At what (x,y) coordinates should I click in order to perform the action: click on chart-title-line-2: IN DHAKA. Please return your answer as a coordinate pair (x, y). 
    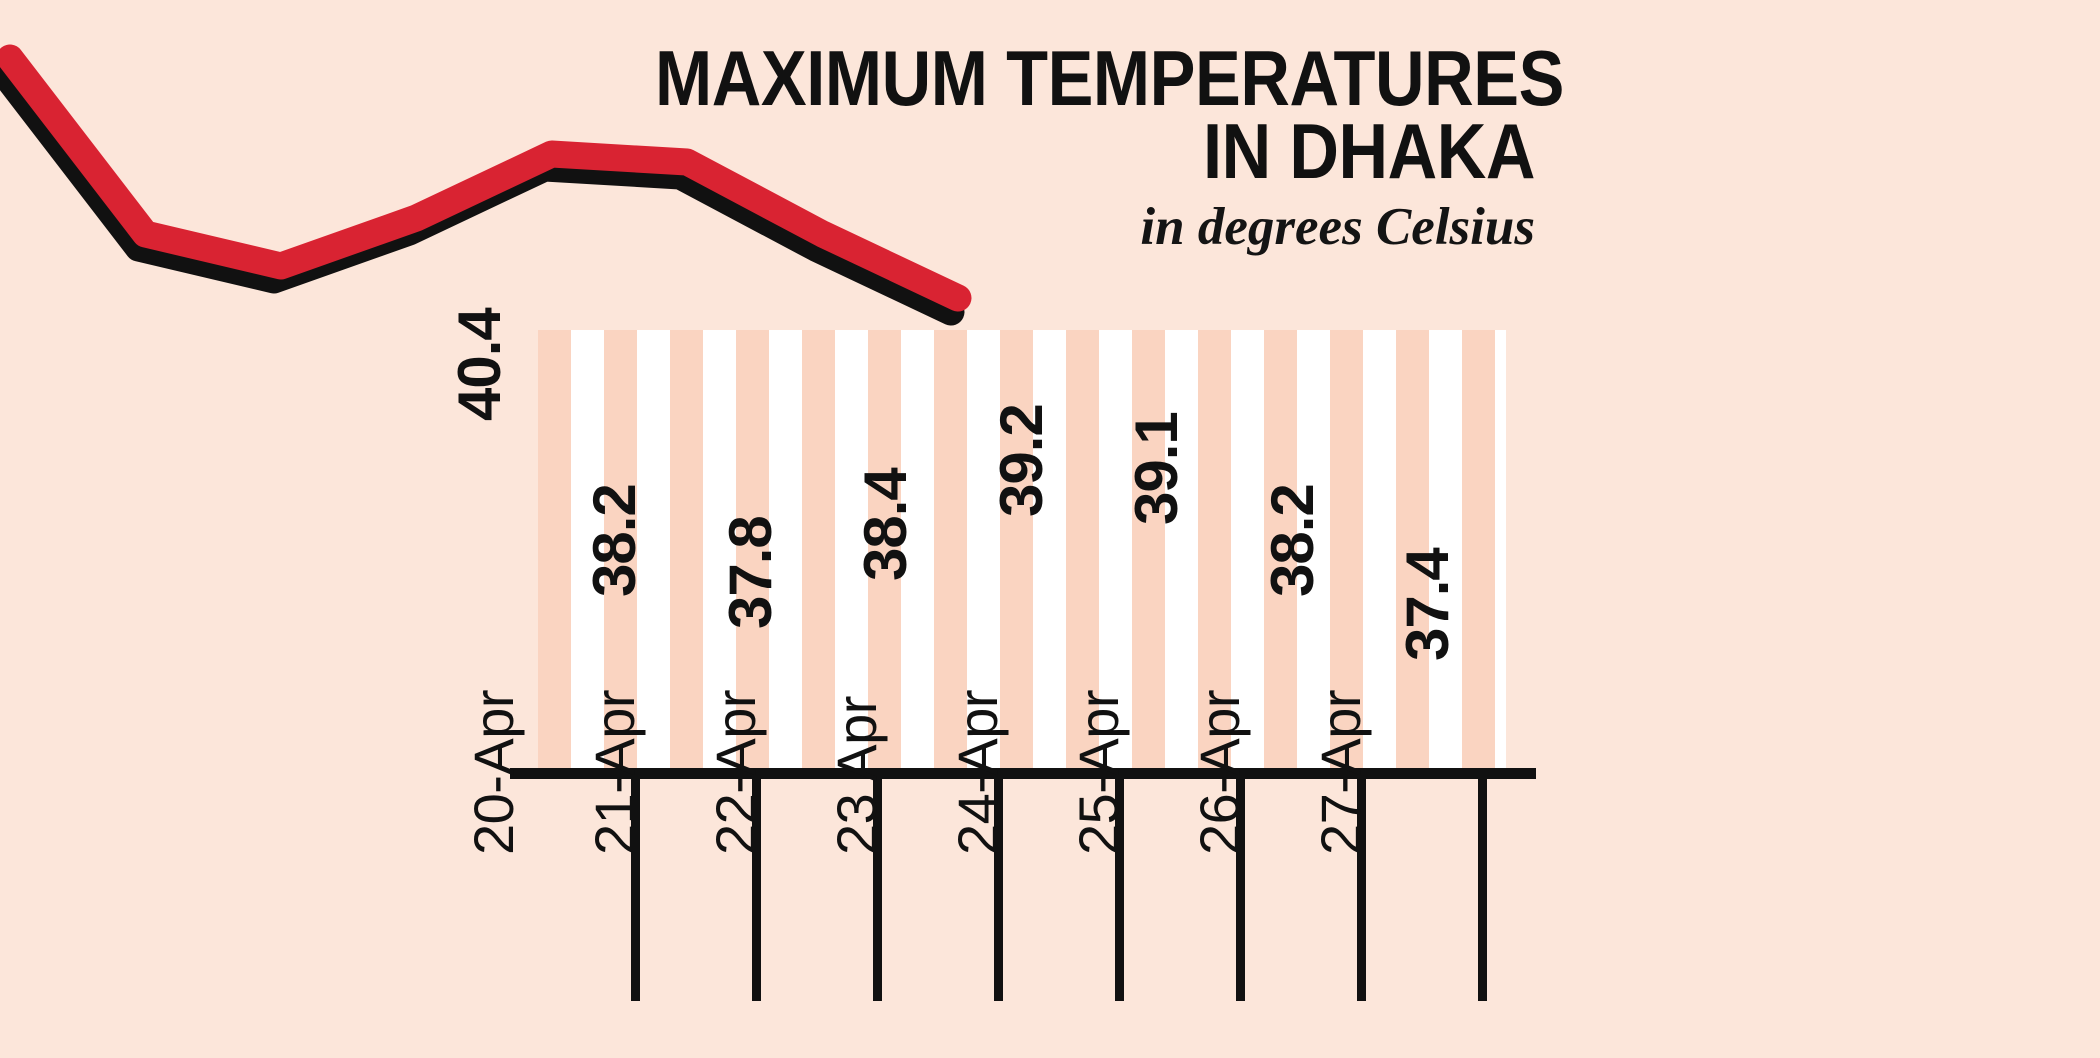
    Looking at the image, I should click on (1368, 150).